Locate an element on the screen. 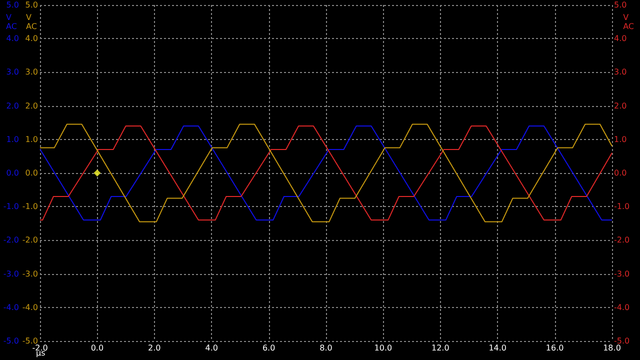 Image resolution: width=640 pixels, height=360 pixels. y2-tick-label: 5.0 is located at coordinates (620, 5).